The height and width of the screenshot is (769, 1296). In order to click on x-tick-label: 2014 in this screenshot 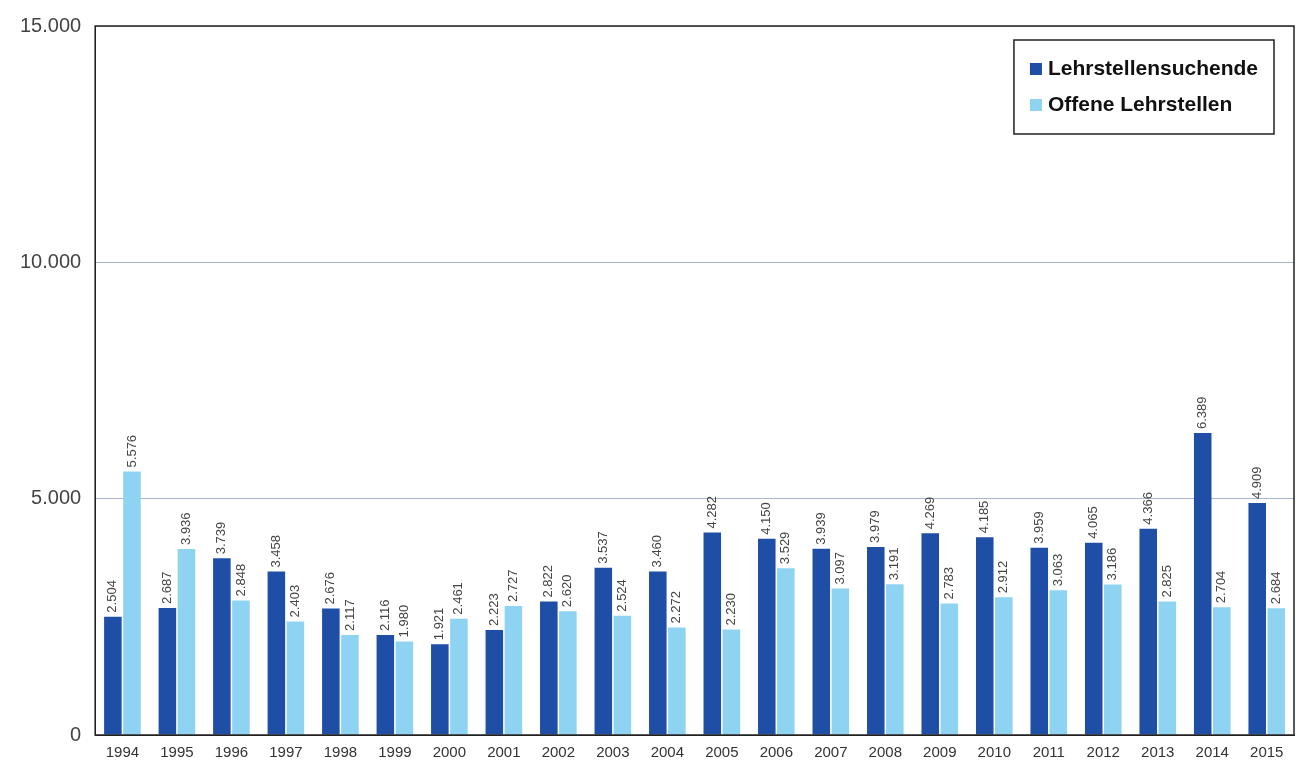, I will do `click(1212, 752)`.